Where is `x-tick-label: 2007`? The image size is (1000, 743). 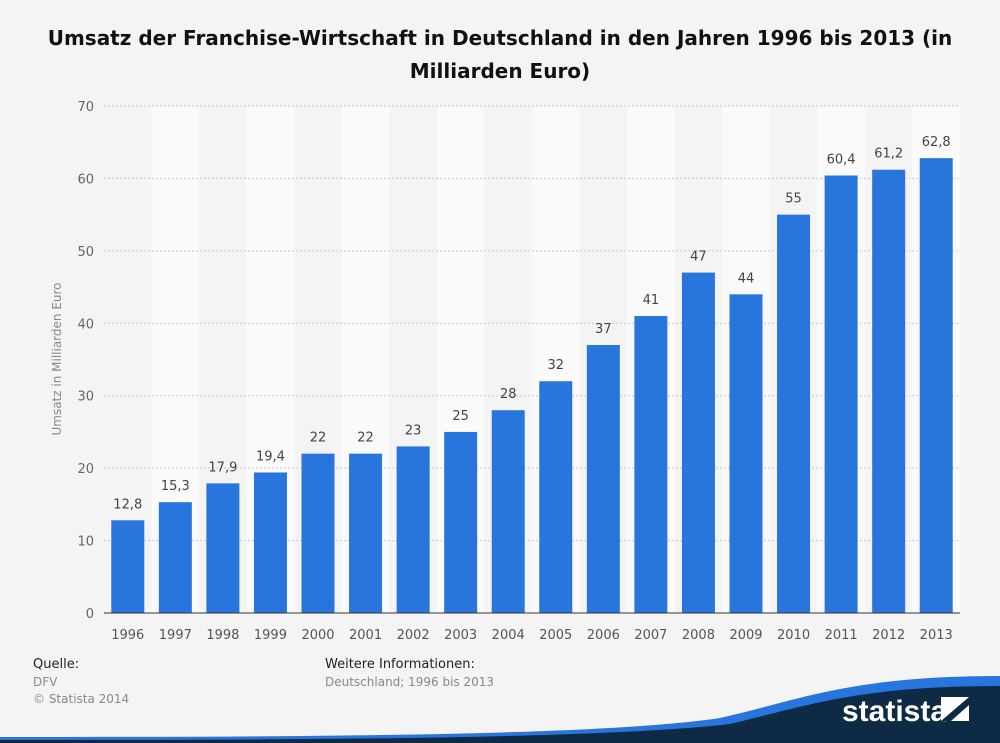
x-tick-label: 2007 is located at coordinates (650, 635).